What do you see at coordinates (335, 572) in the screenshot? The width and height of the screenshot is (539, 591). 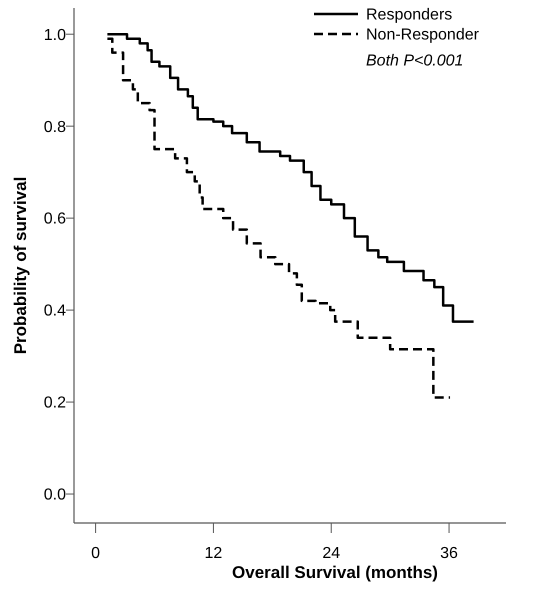 I see `x-axis-title: Overall Survival (months)` at bounding box center [335, 572].